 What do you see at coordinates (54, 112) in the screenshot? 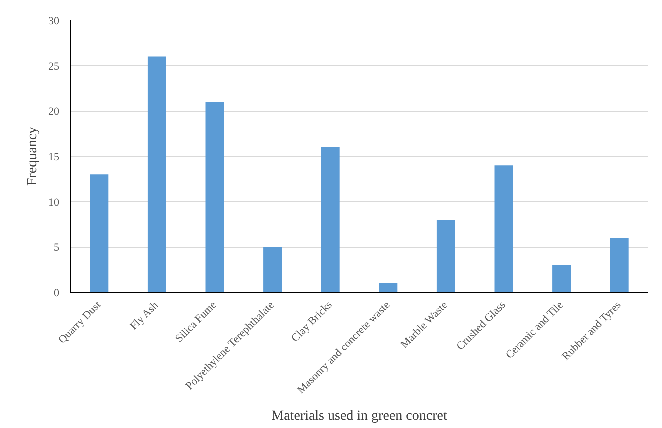
I see `y-tick-label: 20` at bounding box center [54, 112].